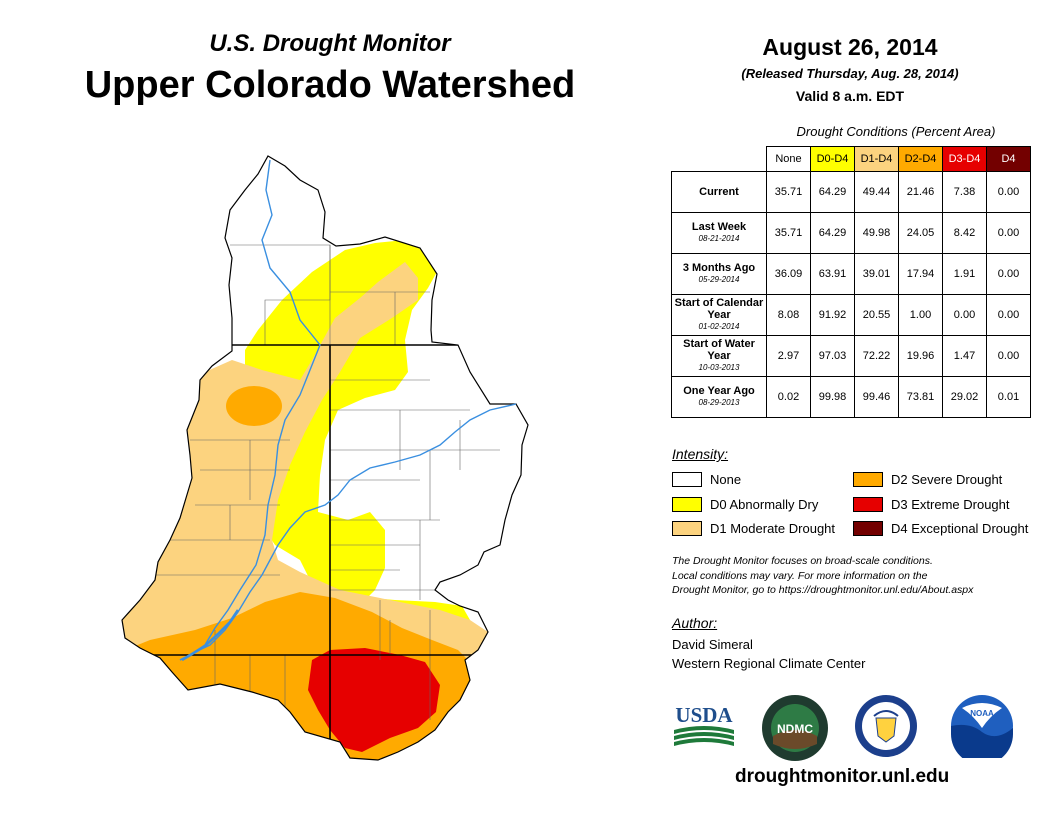  What do you see at coordinates (896, 131) in the screenshot?
I see `table-caption: Drought Conditions (Percent Area)` at bounding box center [896, 131].